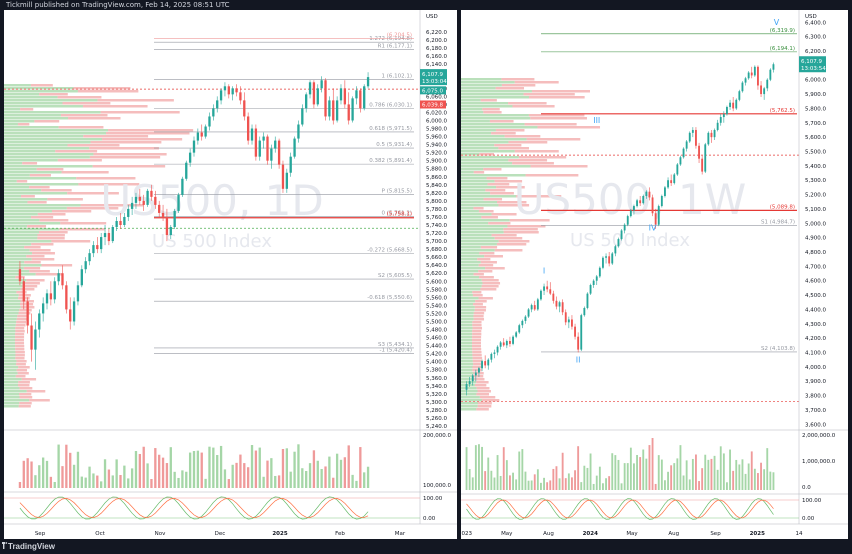 The image size is (852, 554). What do you see at coordinates (812, 64) in the screenshot?
I see `current-price-box` at bounding box center [812, 64].